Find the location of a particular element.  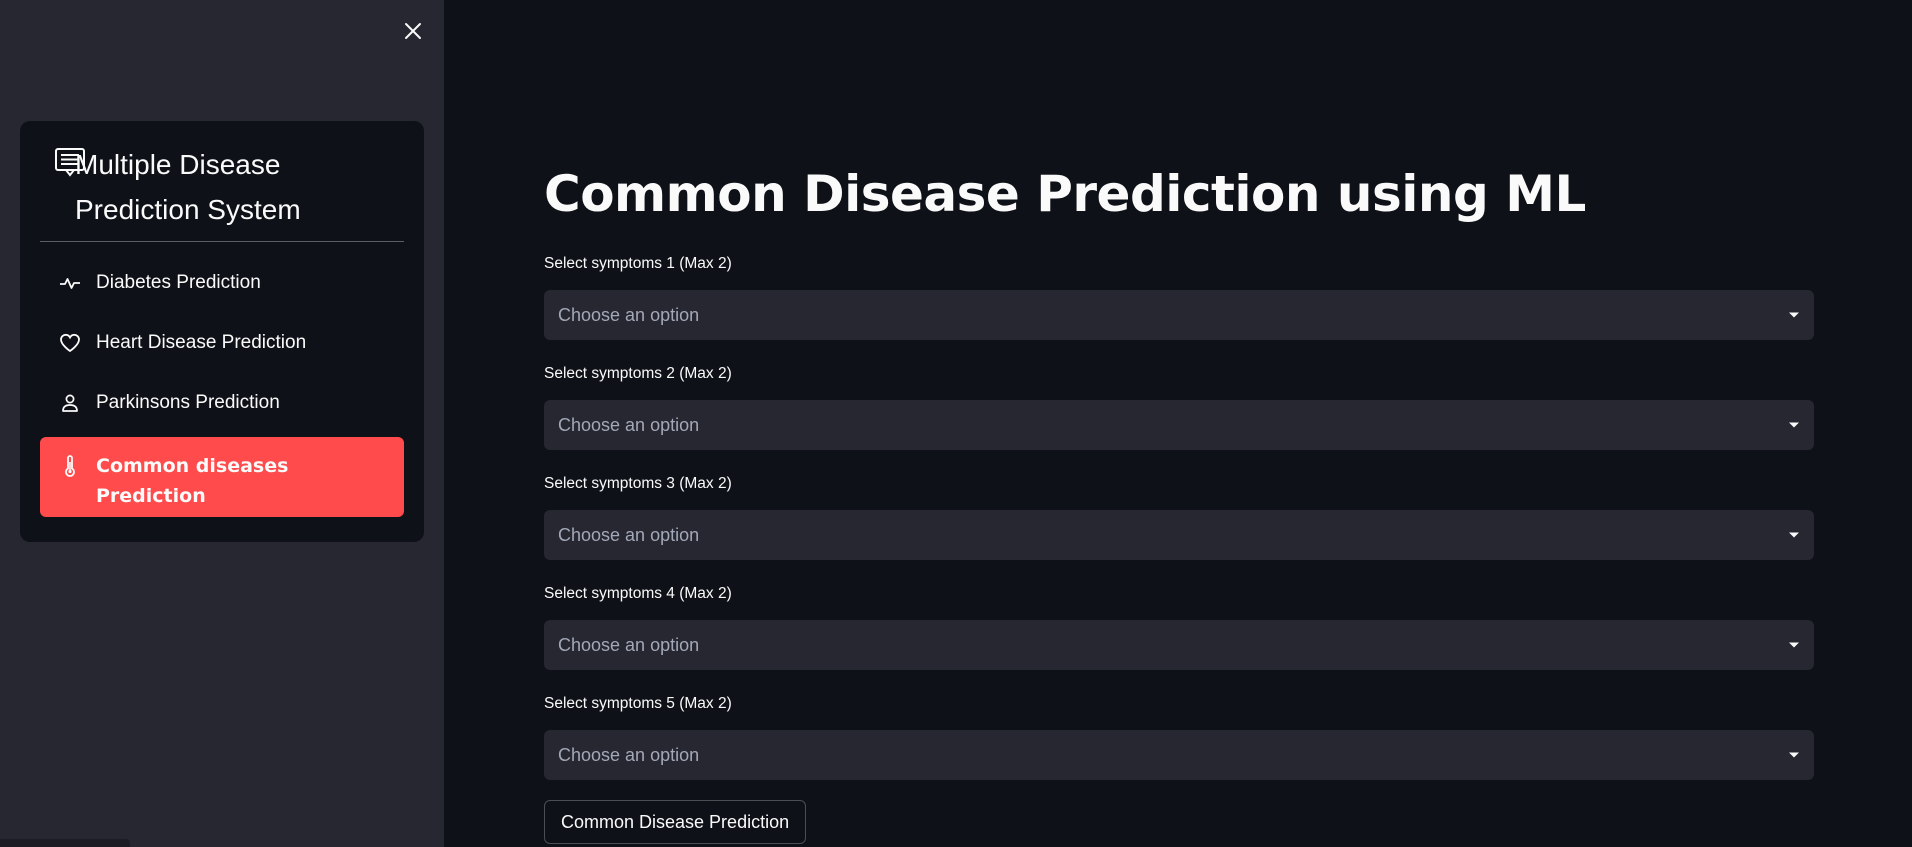

document-list-icon is located at coordinates (70, 162).